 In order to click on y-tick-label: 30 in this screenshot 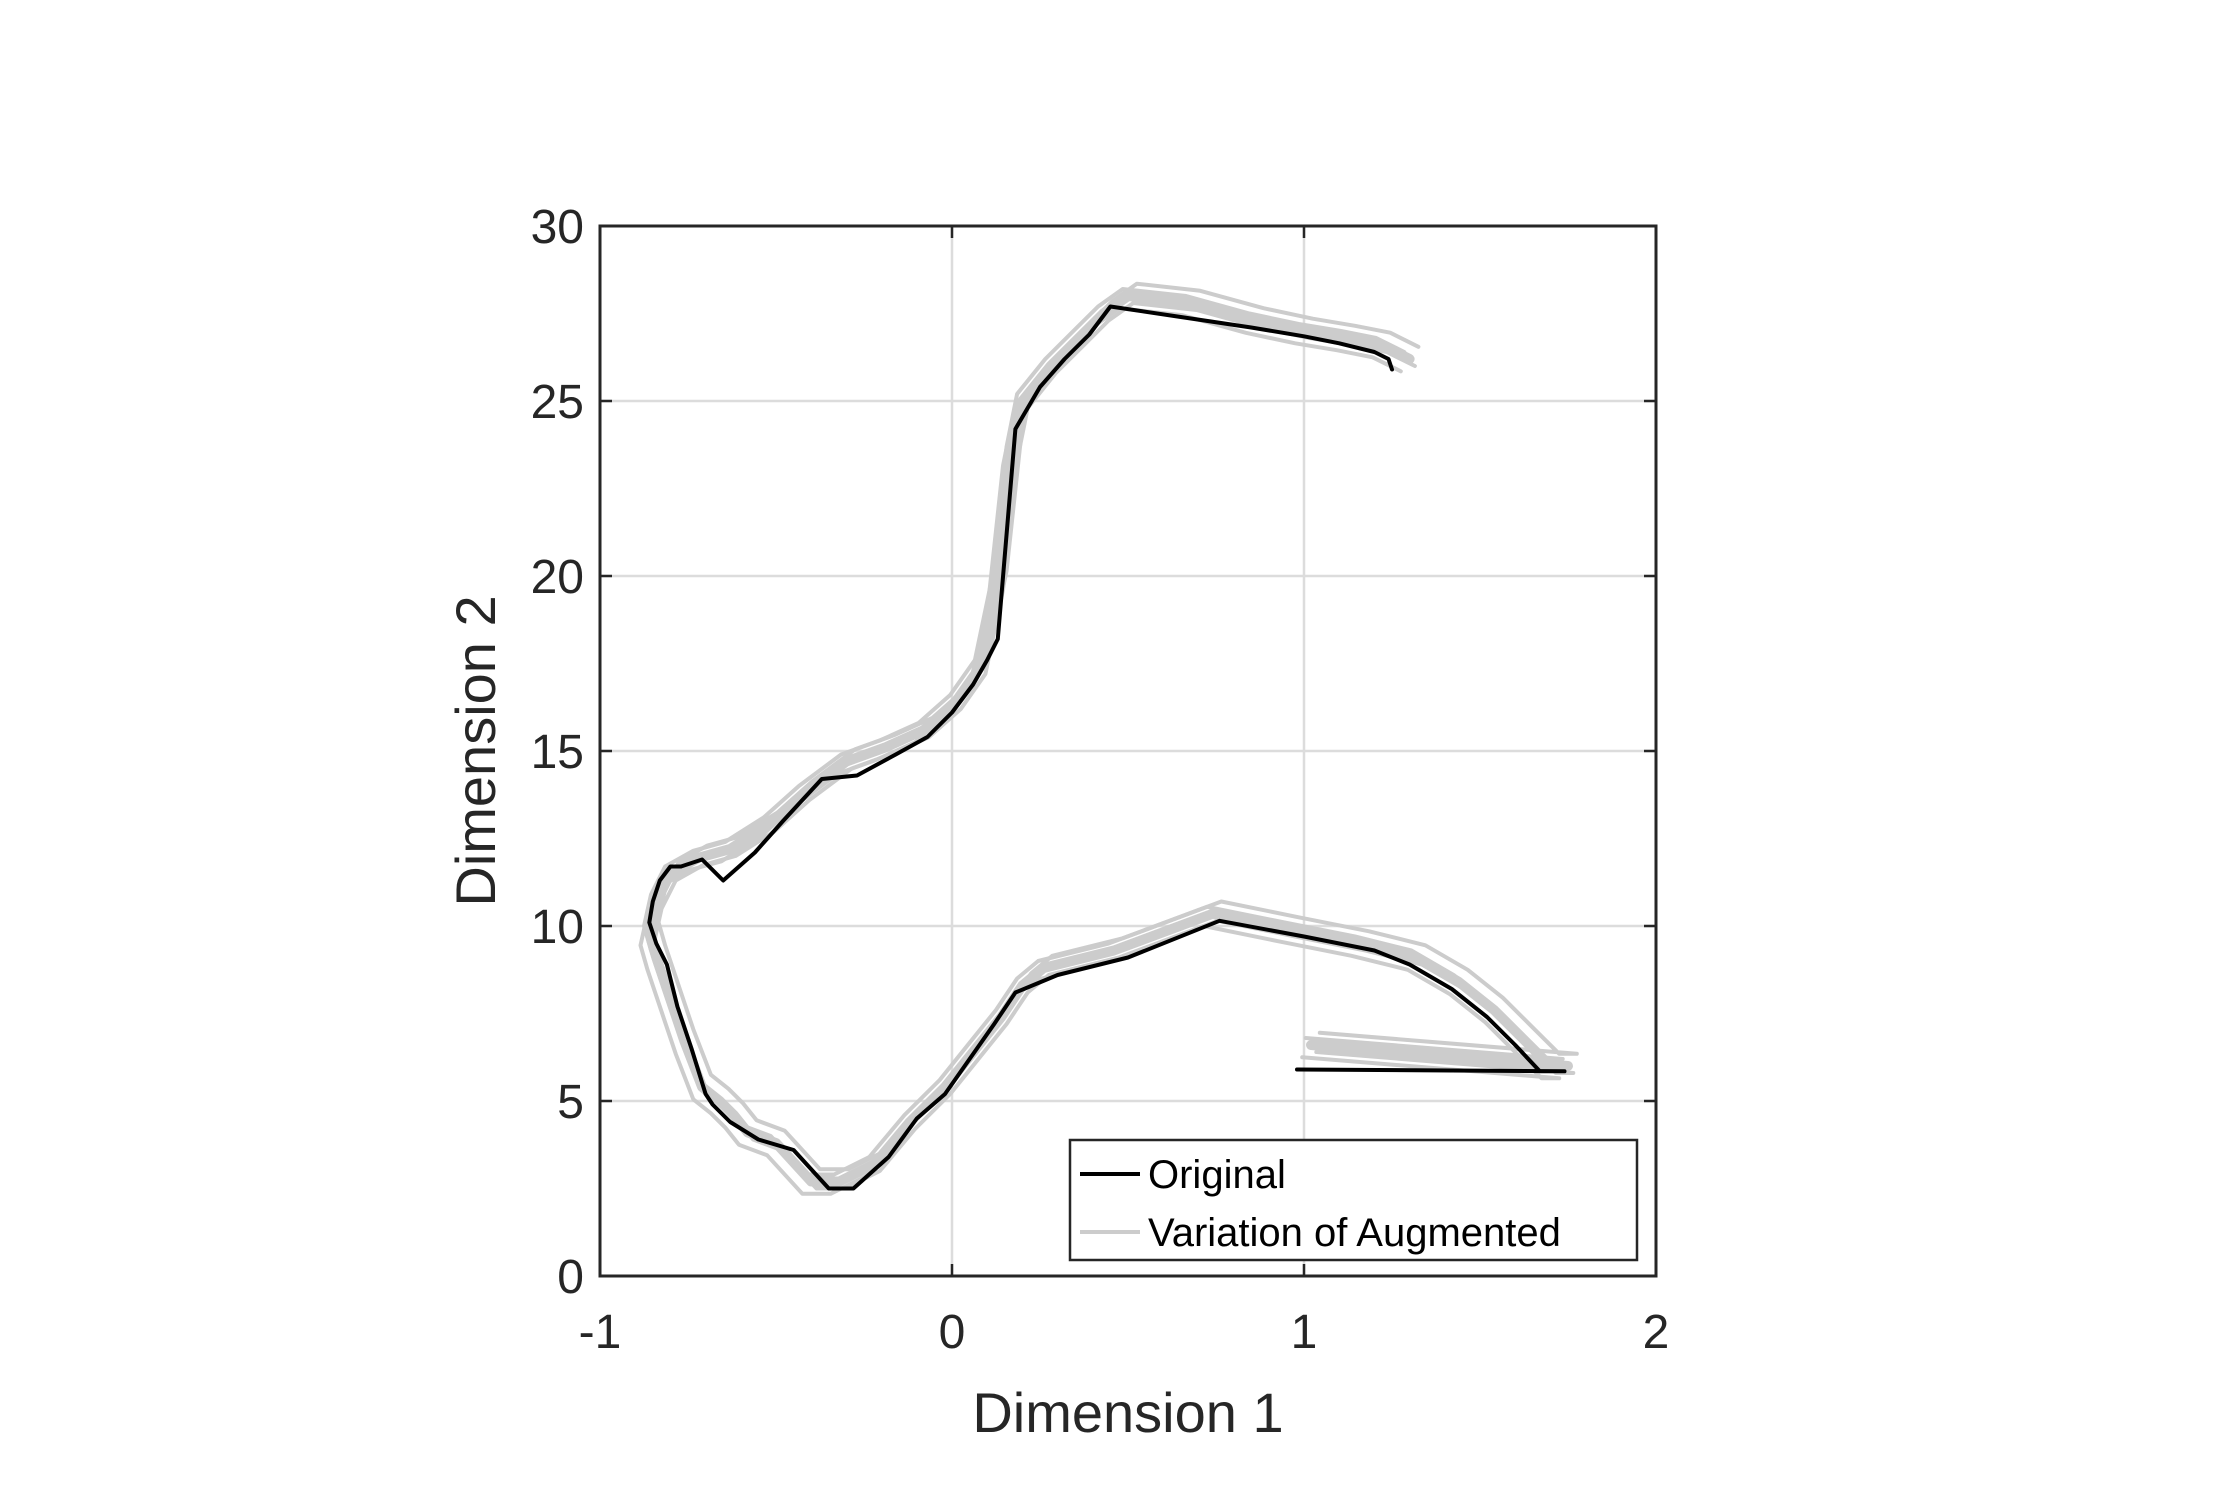, I will do `click(557, 227)`.